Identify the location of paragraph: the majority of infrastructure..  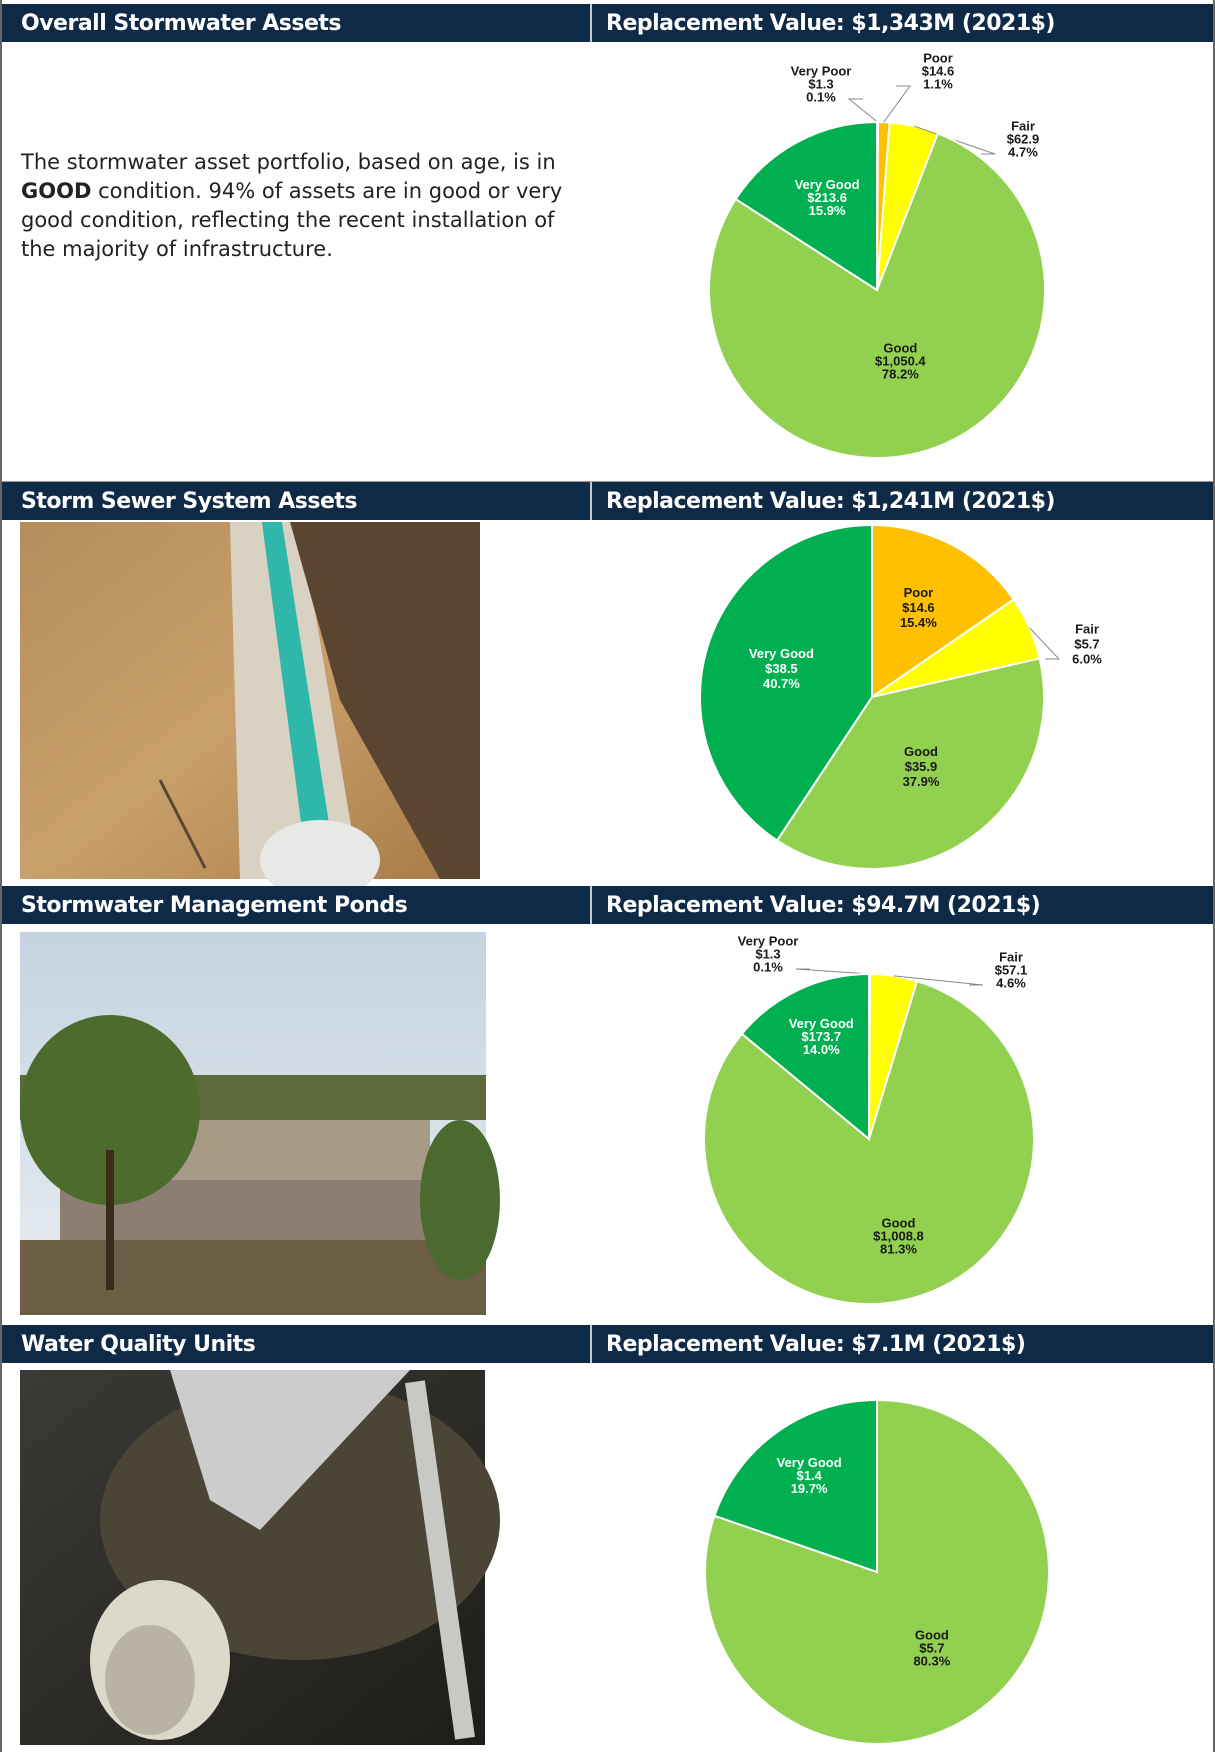
(177, 249).